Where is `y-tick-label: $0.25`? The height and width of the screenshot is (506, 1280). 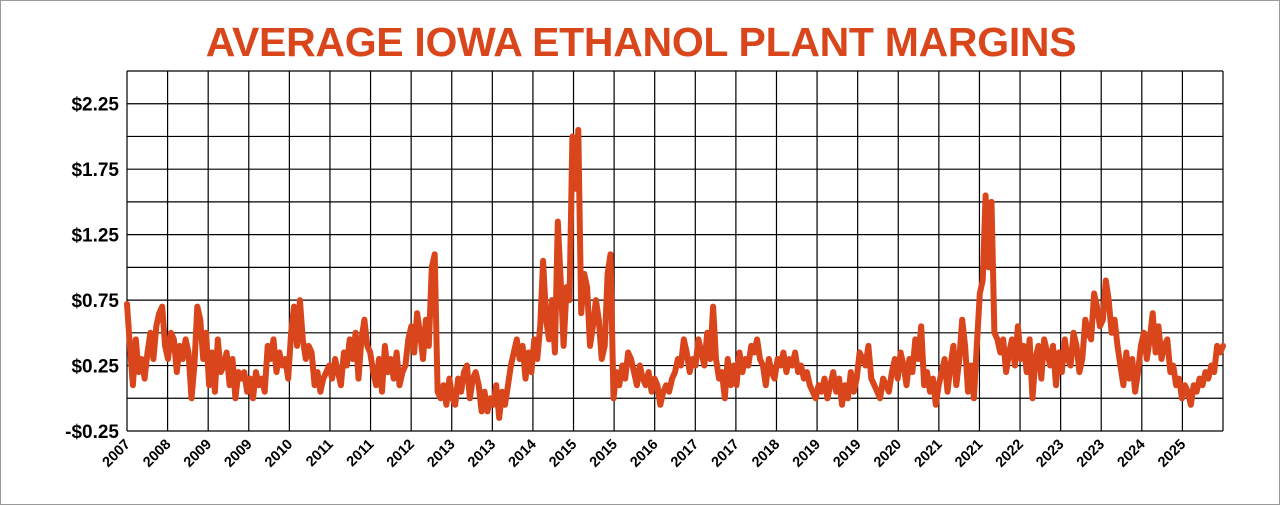 y-tick-label: $0.25 is located at coordinates (95, 367).